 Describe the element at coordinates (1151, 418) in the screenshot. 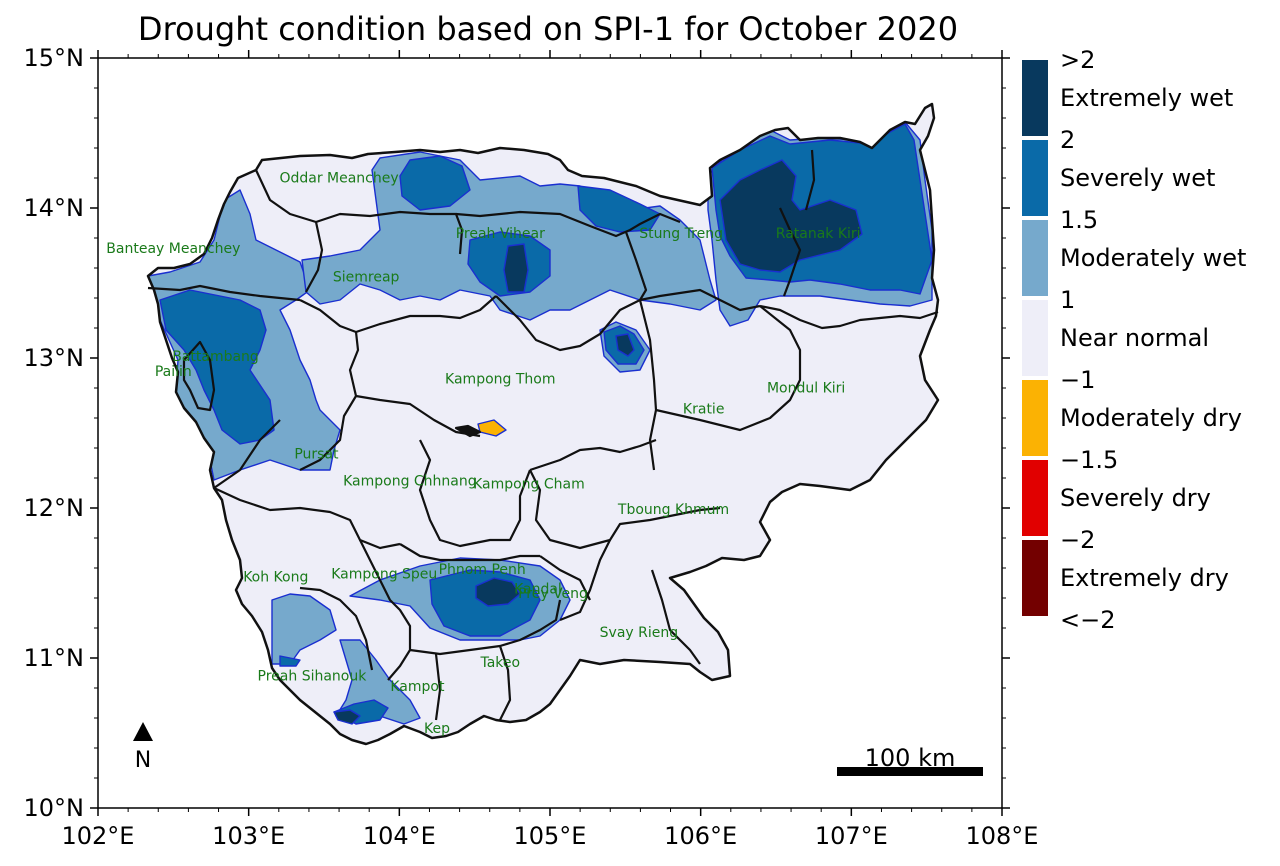

I see `legend-category-label: Moderately dry` at that location.